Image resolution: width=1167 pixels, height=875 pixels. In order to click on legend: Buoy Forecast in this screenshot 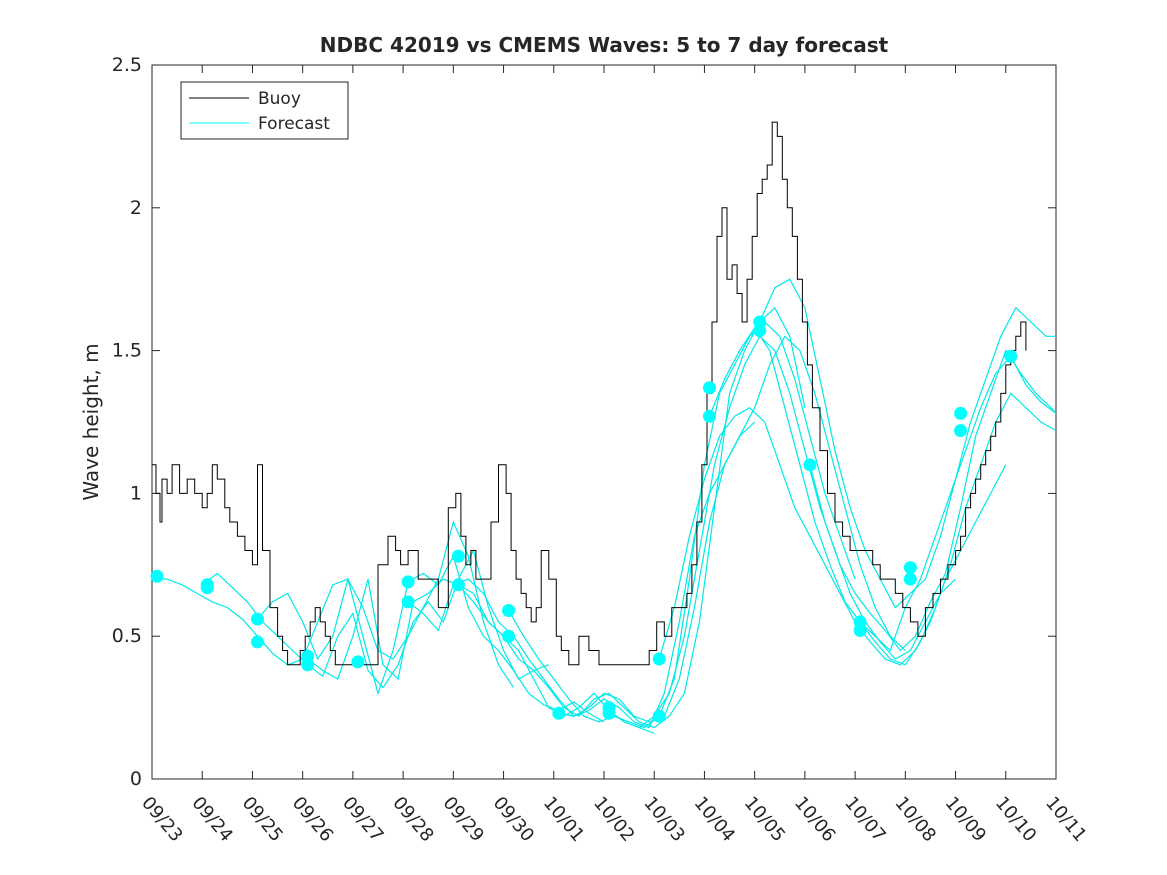, I will do `click(264, 110)`.